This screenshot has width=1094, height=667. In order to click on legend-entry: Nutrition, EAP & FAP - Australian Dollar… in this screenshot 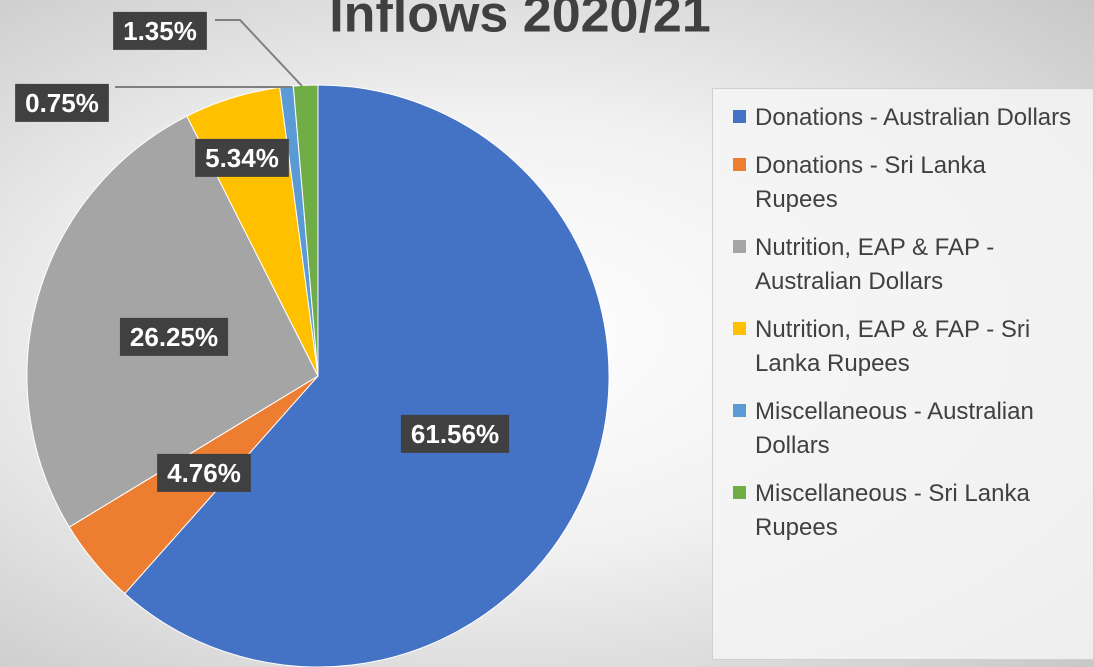, I will do `click(913, 265)`.